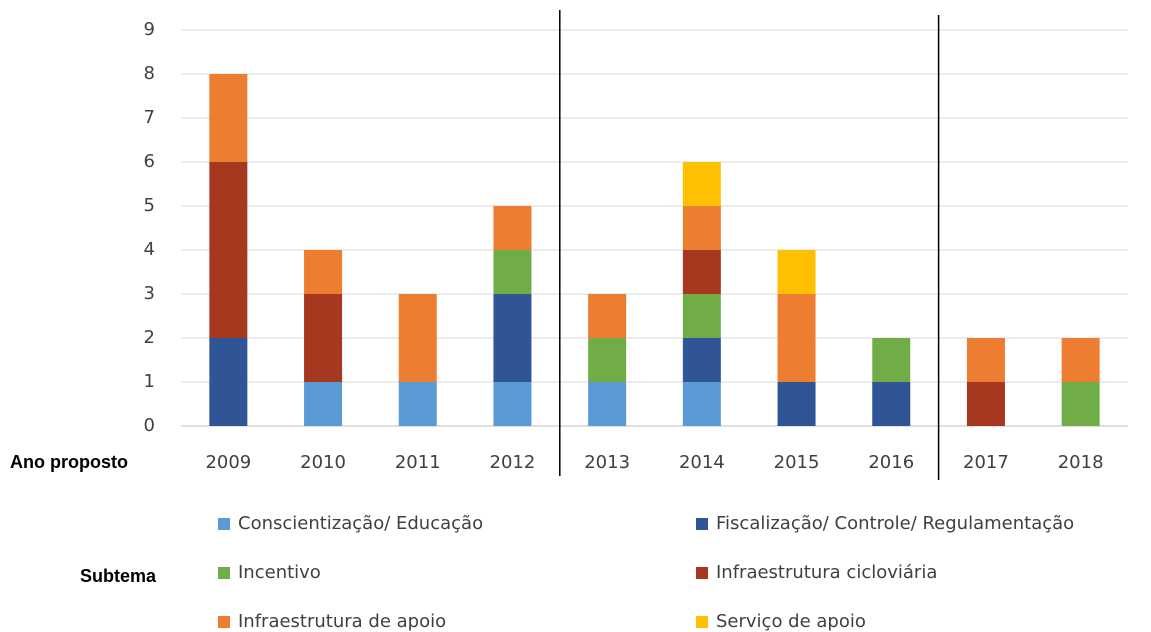  I want to click on y-tick-label: 2, so click(149, 337).